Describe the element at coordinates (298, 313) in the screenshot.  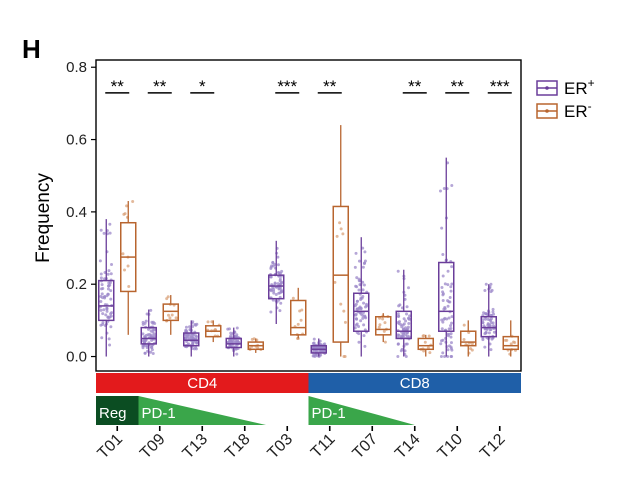
I see `box-er-neg-T03` at that location.